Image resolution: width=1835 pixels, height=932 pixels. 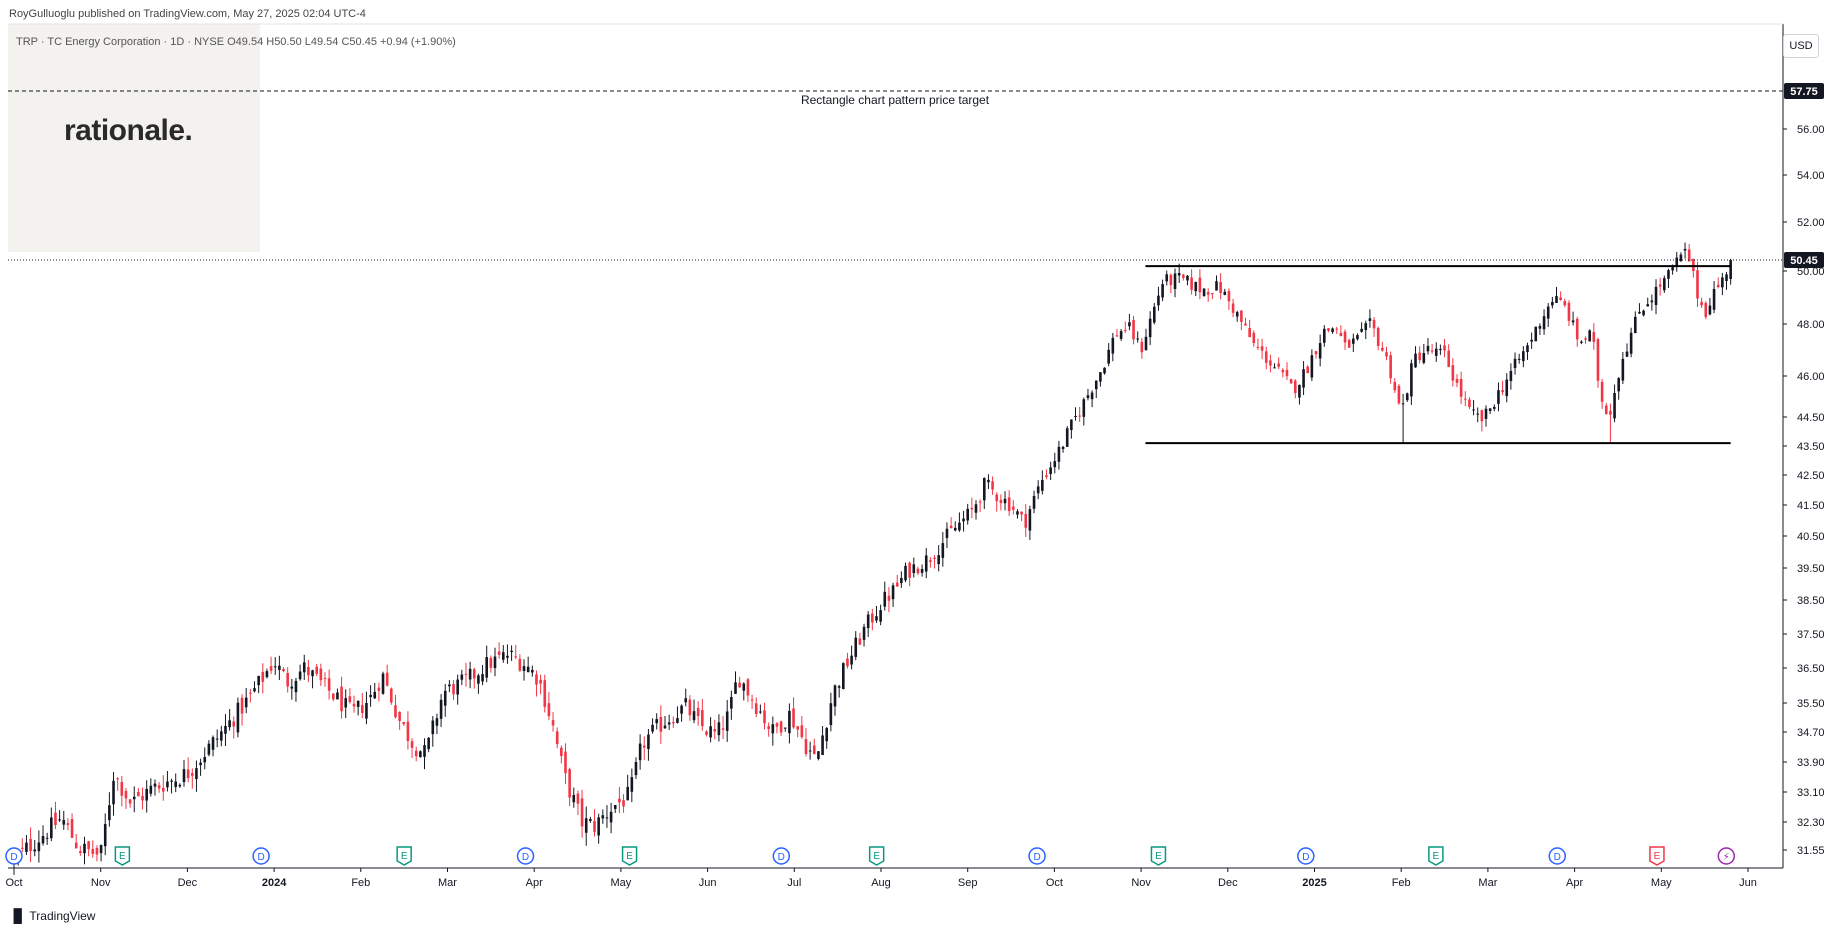 I want to click on last-price-label-bg, so click(x=1804, y=259).